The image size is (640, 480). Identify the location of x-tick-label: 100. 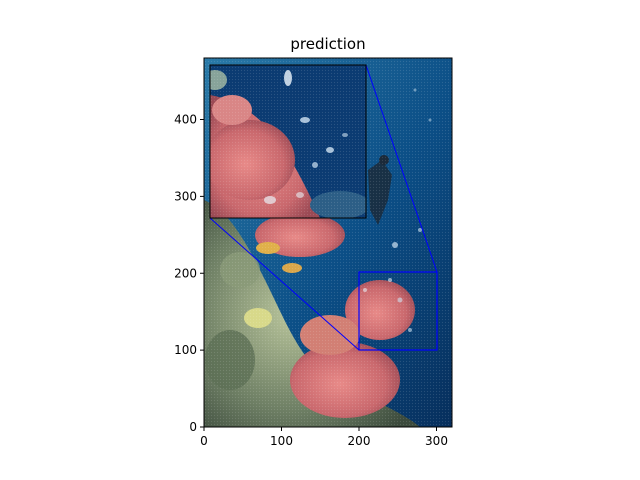
(281, 441).